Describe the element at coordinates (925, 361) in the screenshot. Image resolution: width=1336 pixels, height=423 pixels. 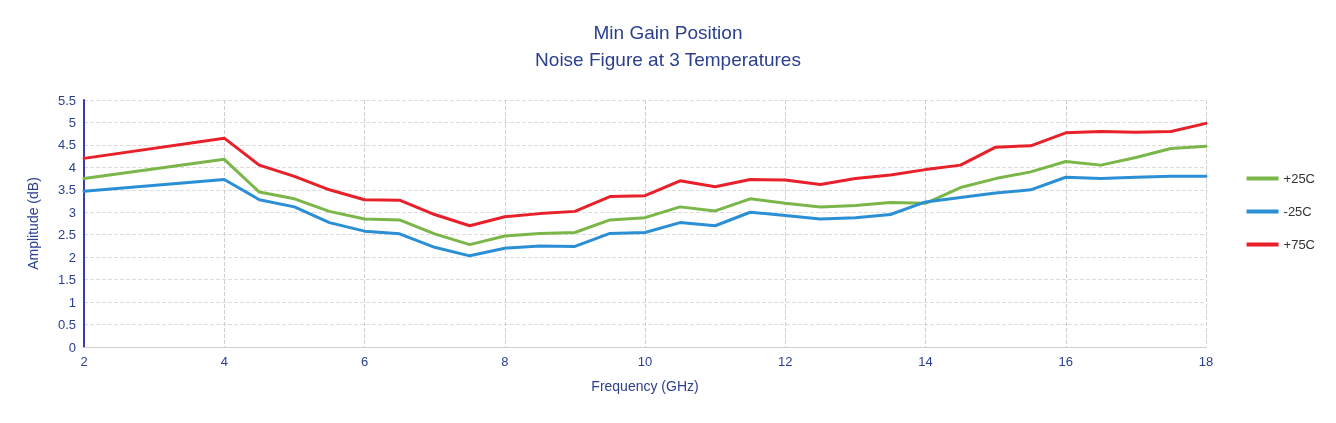
I see `x-tick-label: 14` at that location.